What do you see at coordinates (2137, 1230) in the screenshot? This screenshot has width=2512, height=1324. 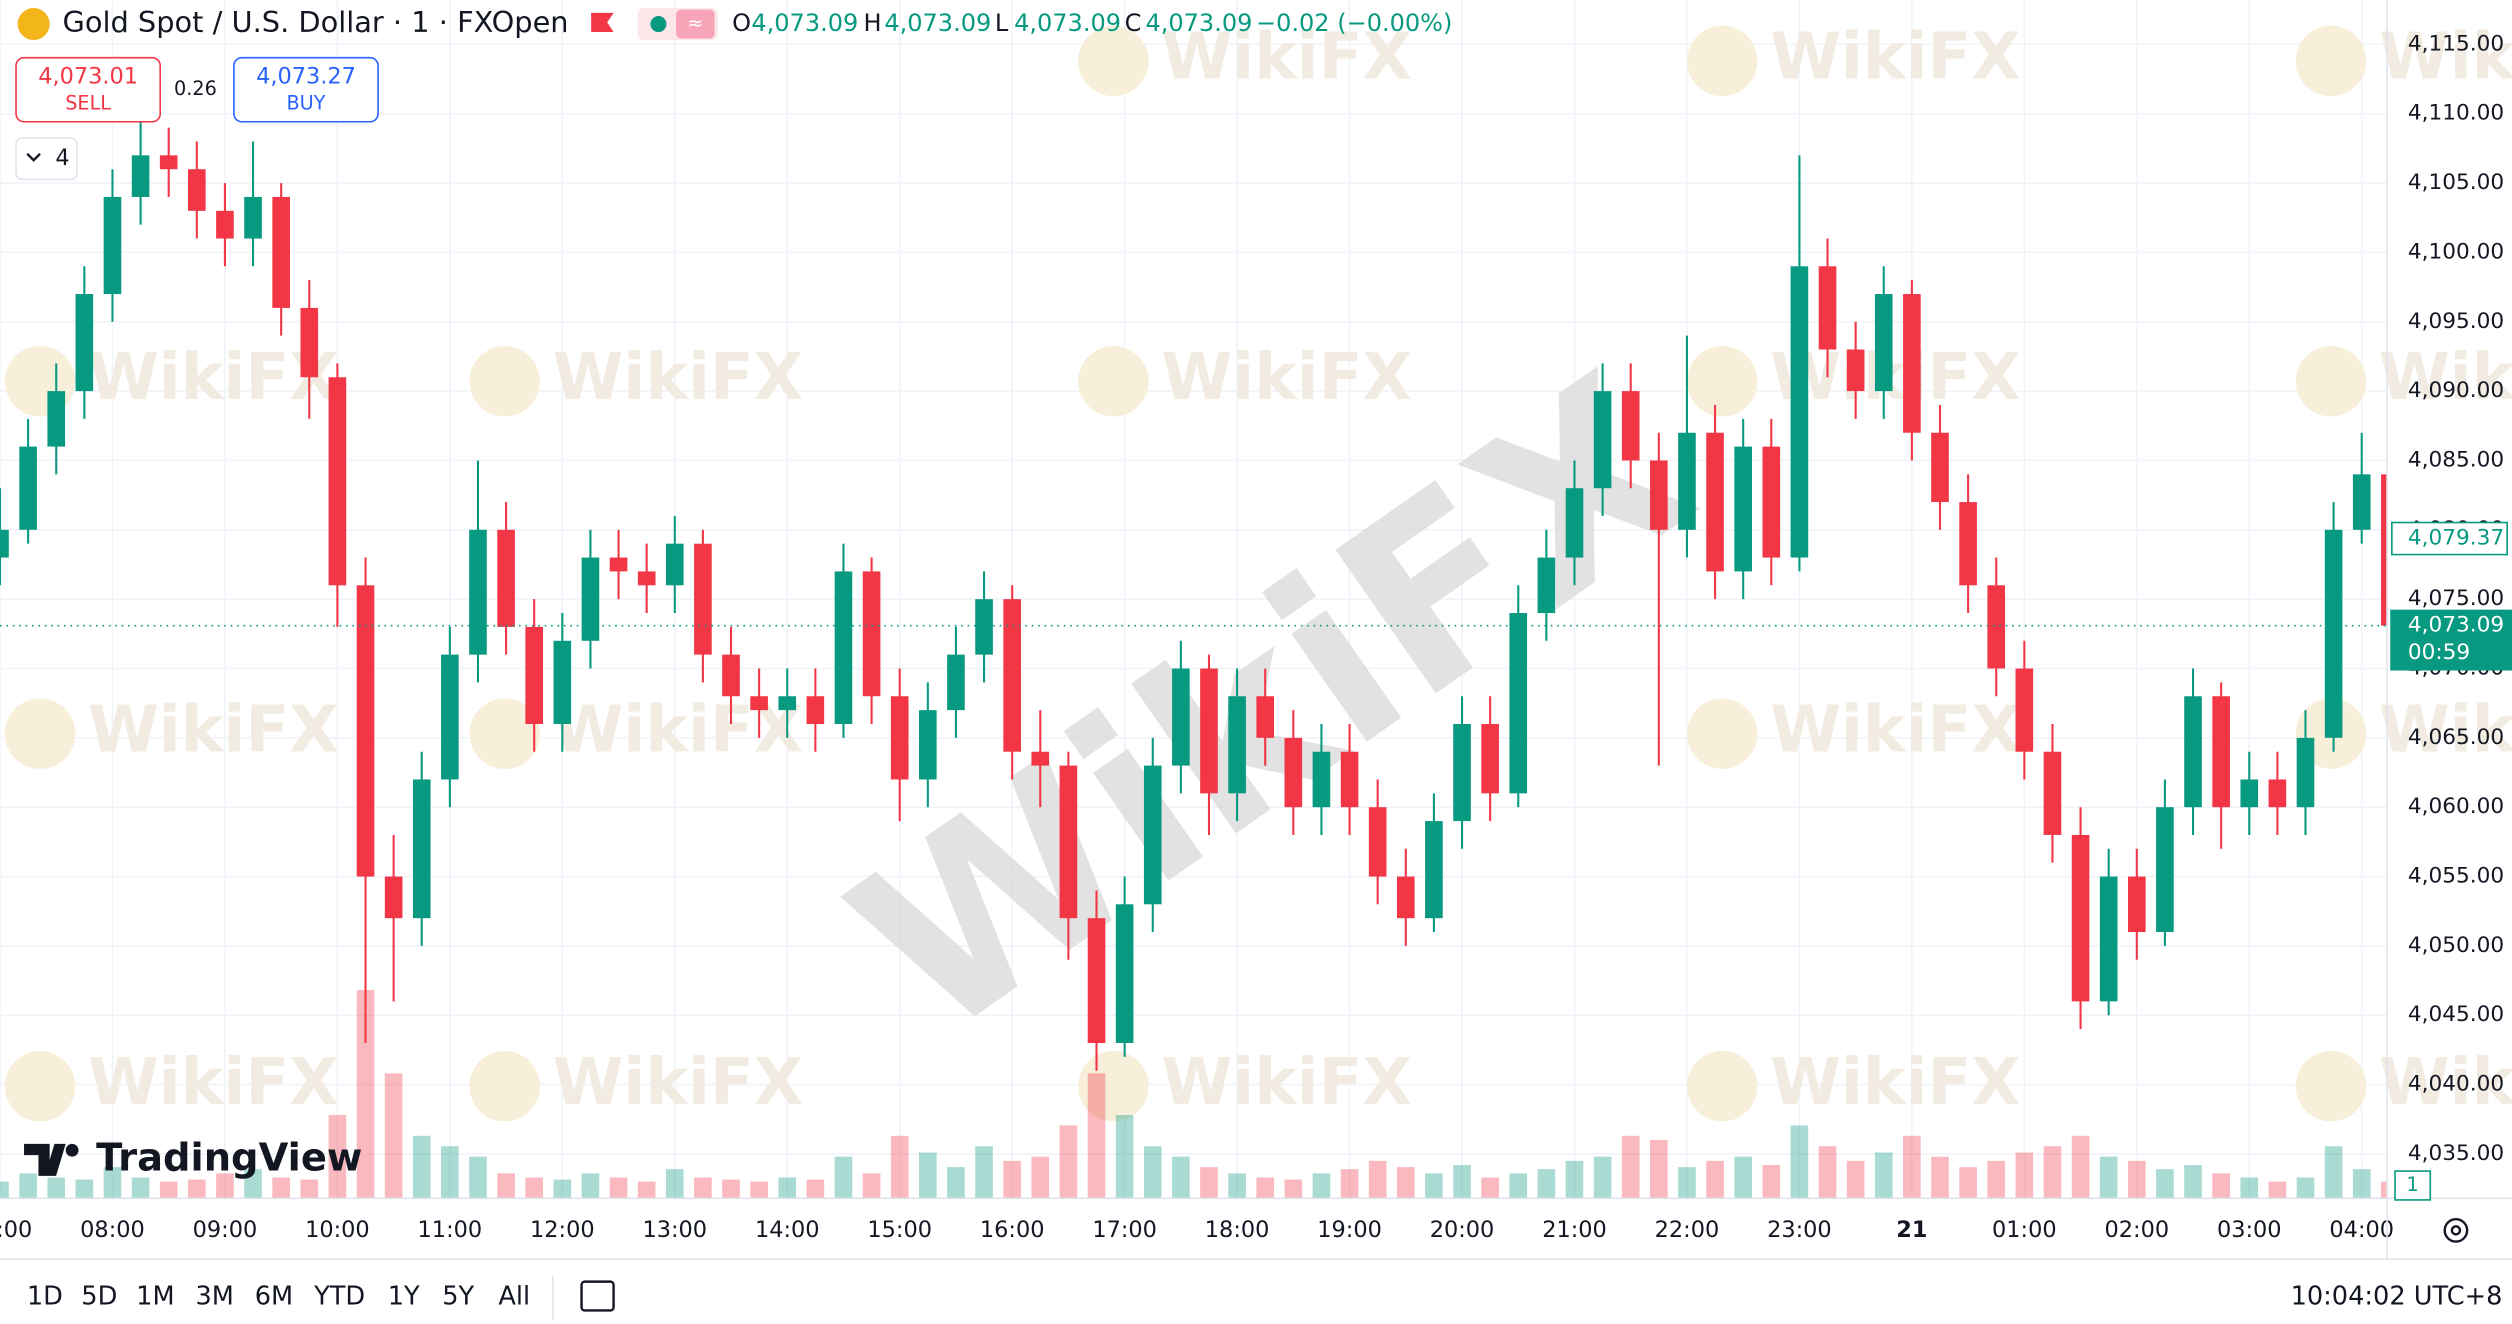 I see `x-tick-label: 02:00` at bounding box center [2137, 1230].